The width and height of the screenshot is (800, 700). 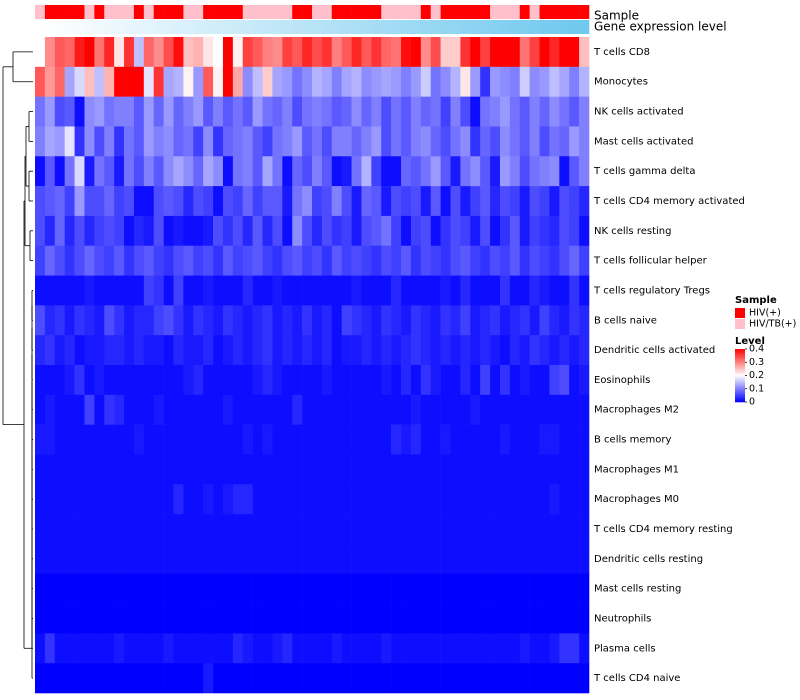 I want to click on level-legend-title: Level, so click(x=750, y=341).